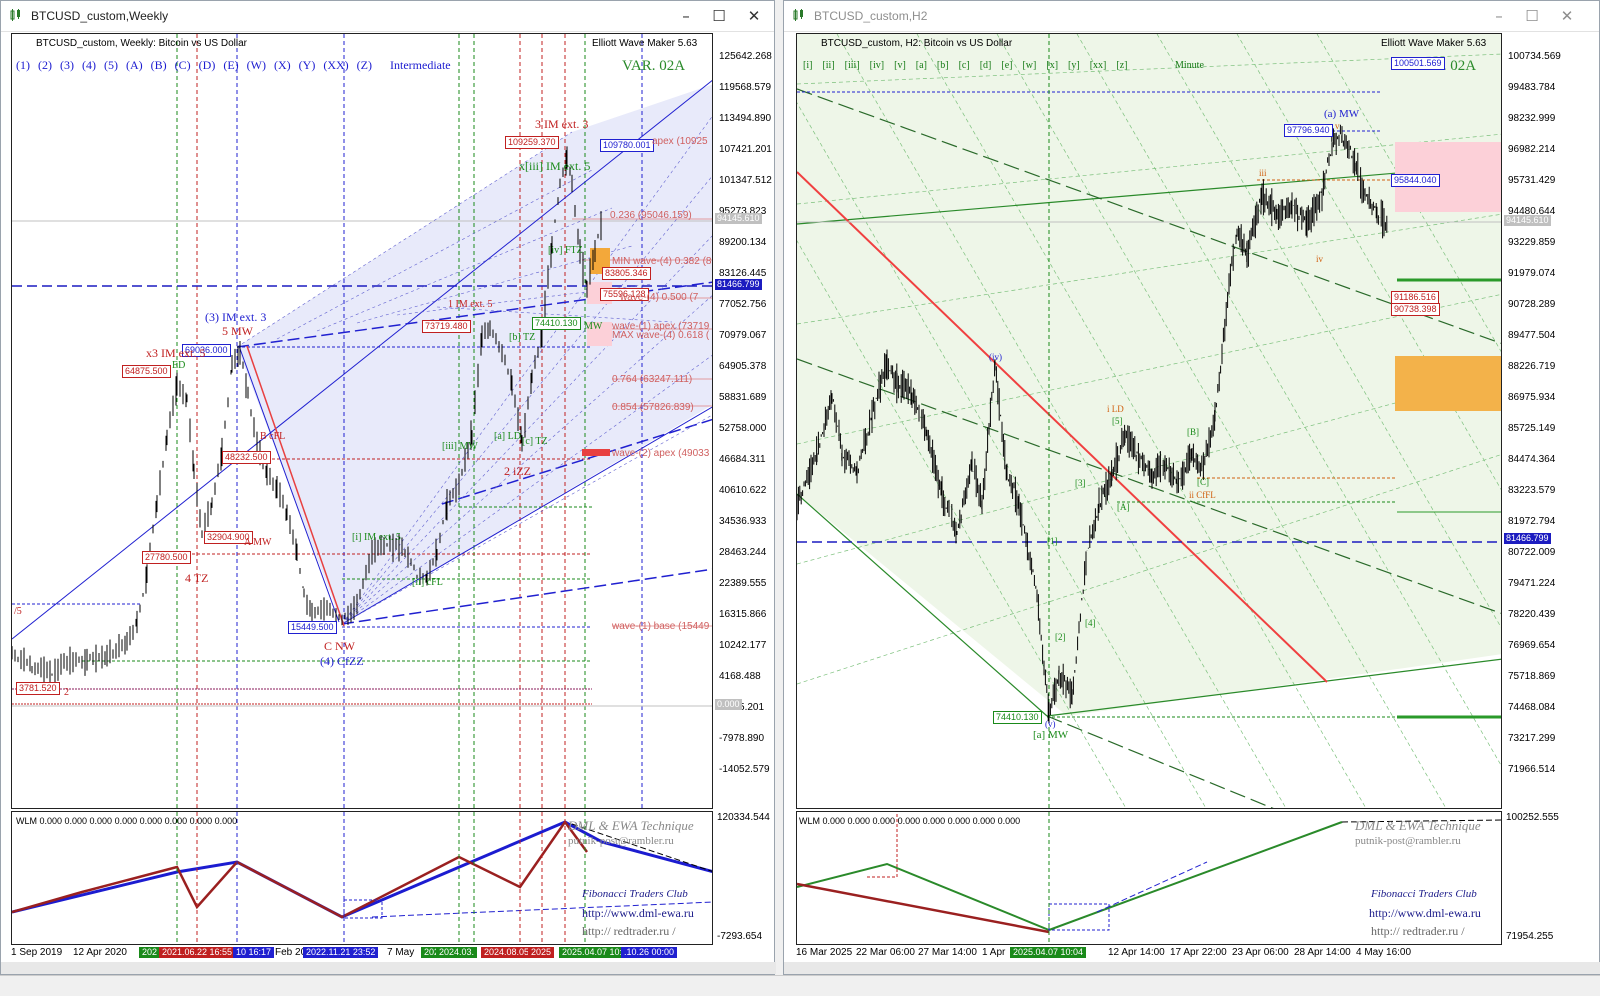 This screenshot has width=1600, height=996. What do you see at coordinates (1418, 825) in the screenshot?
I see `watermark-technique: DML & EWA Technique` at bounding box center [1418, 825].